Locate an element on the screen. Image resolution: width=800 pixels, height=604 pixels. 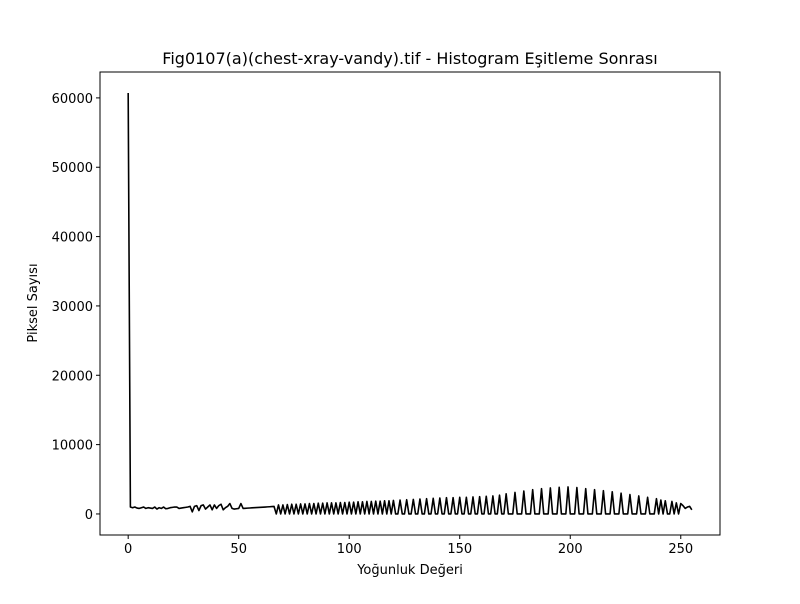
y-tick-label: 60000 is located at coordinates (72, 99).